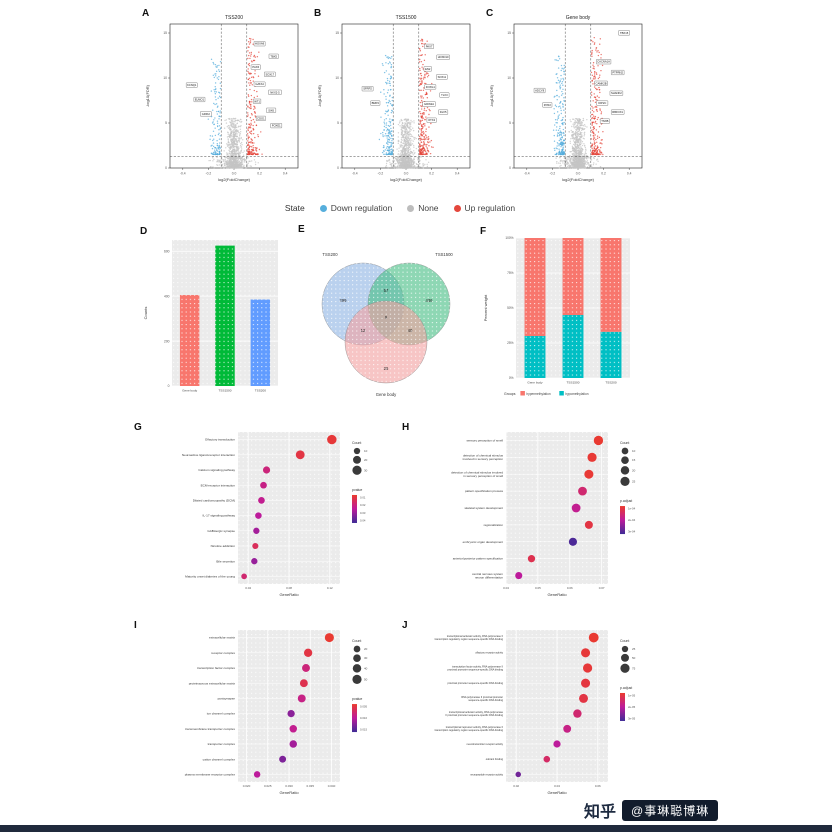  I want to click on svg-text: 40, so click(366, 668).